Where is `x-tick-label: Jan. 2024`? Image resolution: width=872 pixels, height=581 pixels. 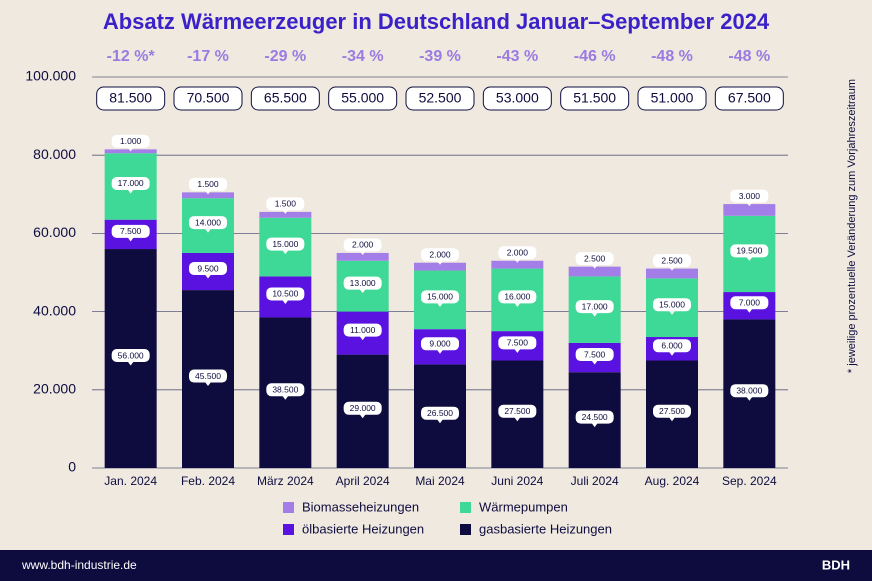
x-tick-label: Jan. 2024 is located at coordinates (130, 481).